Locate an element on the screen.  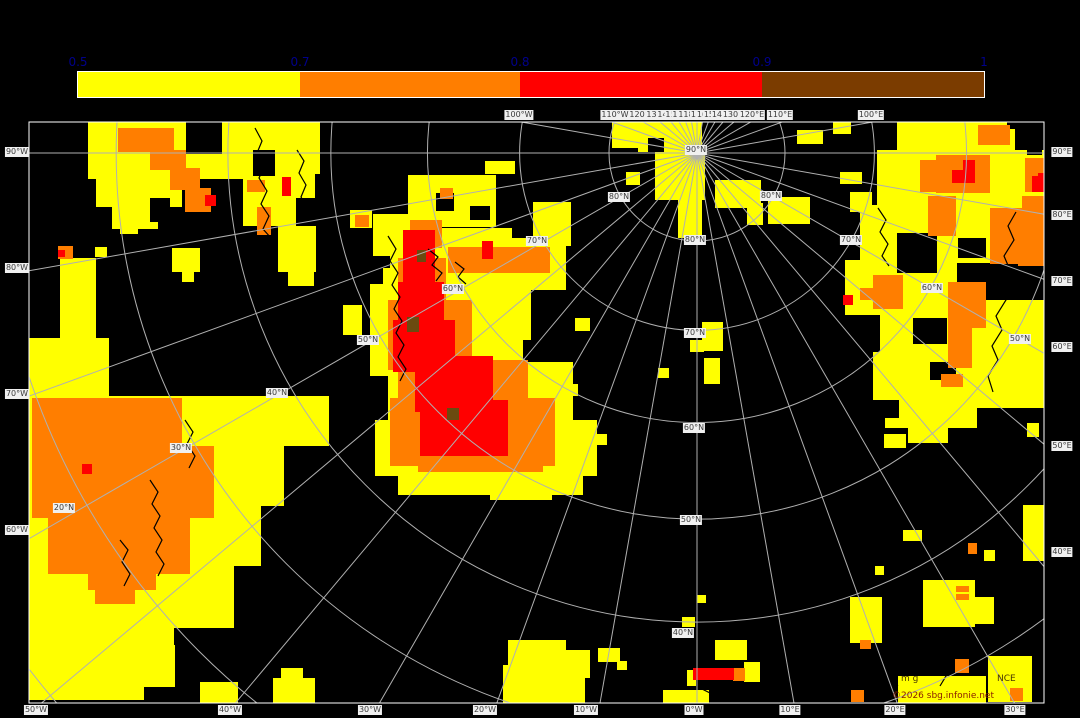
graticule-label: 10°W is located at coordinates (586, 710).